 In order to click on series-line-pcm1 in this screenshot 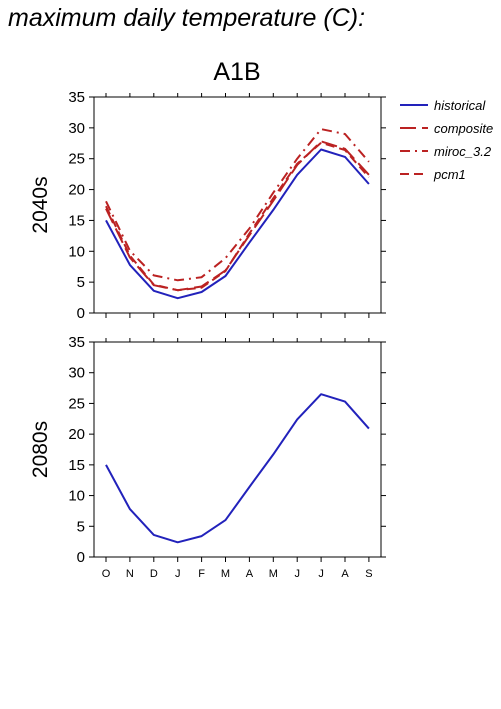, I will do `click(237, 216)`.